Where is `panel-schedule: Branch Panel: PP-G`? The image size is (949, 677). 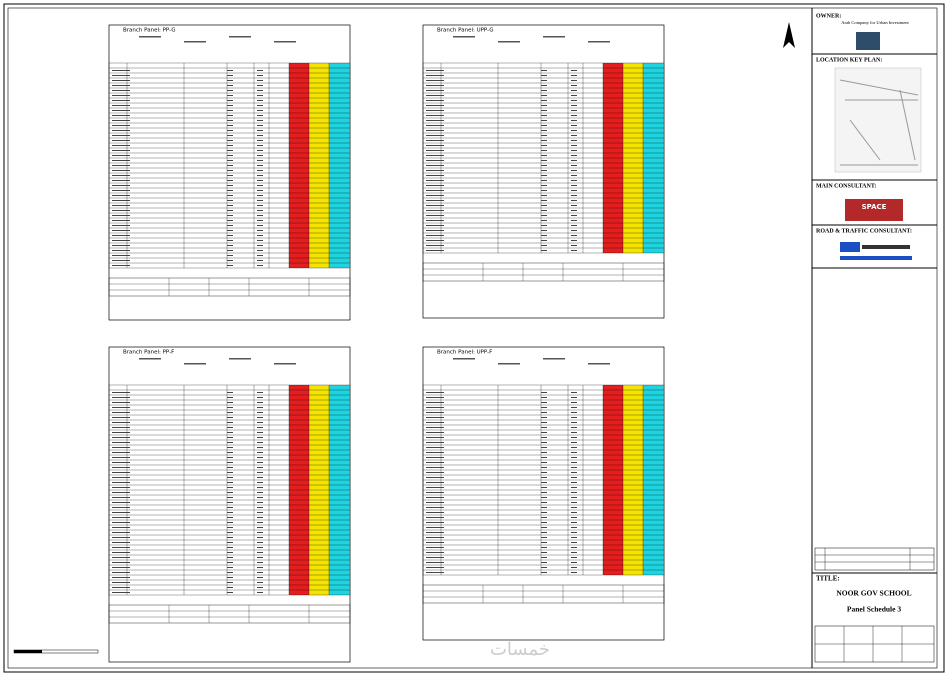 panel-schedule: Branch Panel: PP-G is located at coordinates (229, 172).